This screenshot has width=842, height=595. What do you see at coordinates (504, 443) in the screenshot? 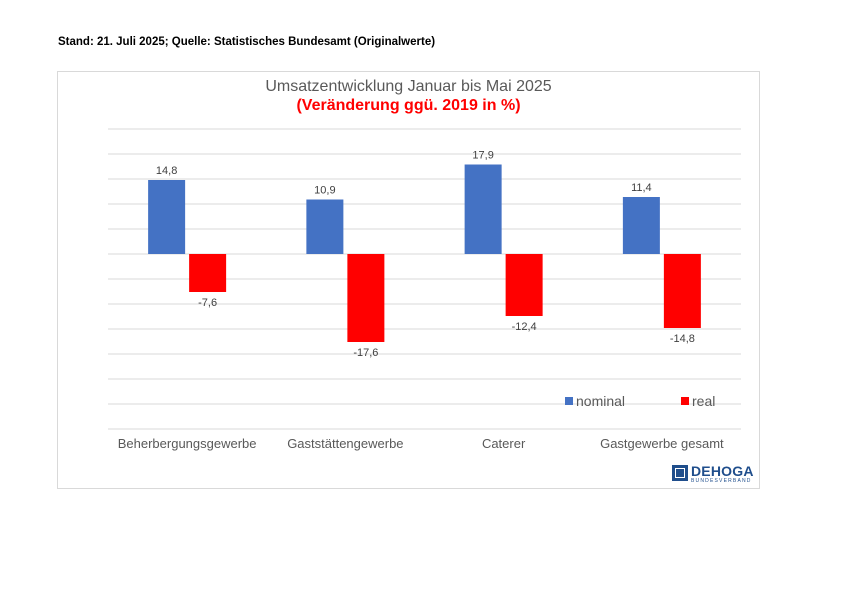
I see `category-label: Caterer` at bounding box center [504, 443].